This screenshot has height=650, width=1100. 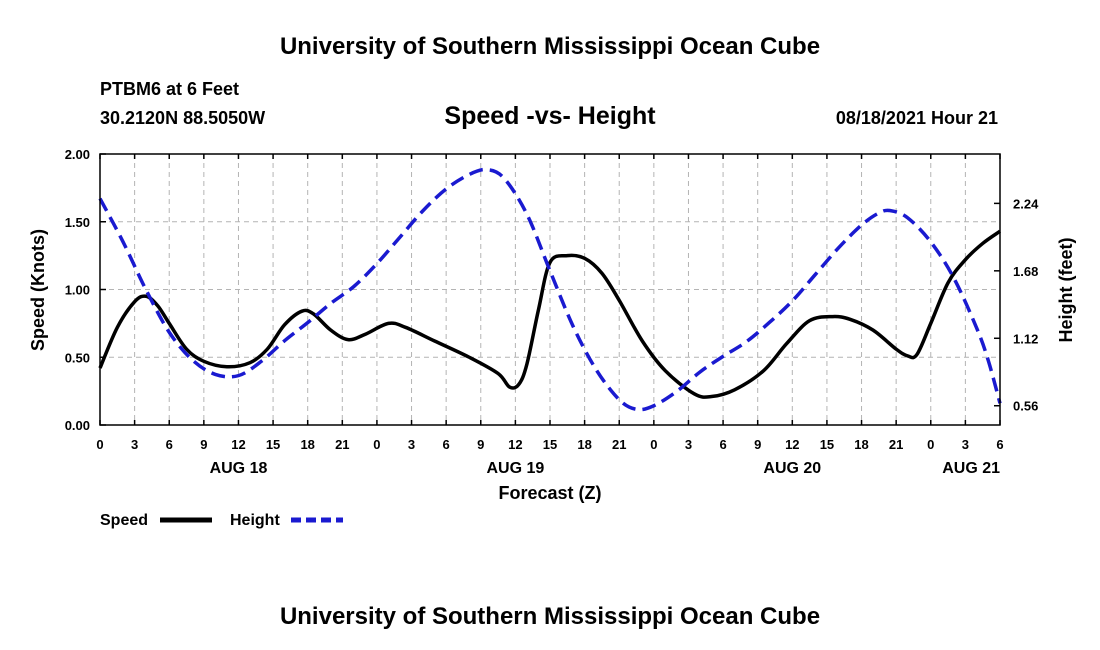 I want to click on y-tick-label: 2.00, so click(x=77, y=154).